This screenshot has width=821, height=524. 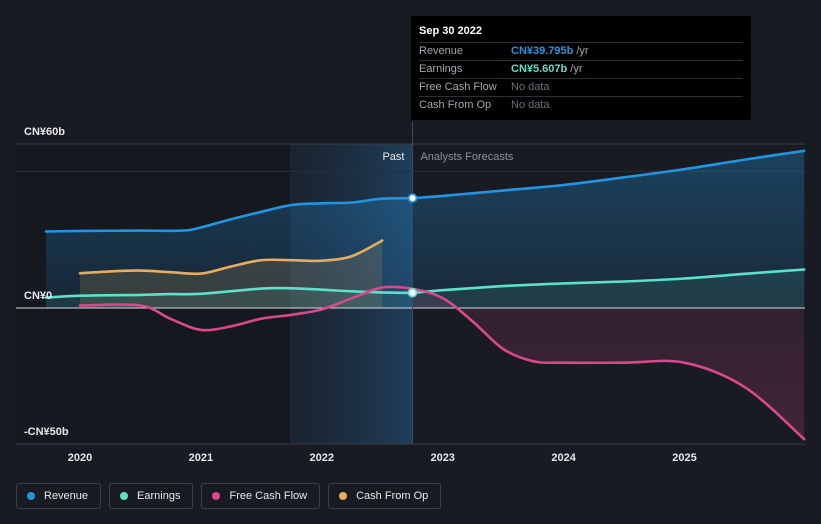 What do you see at coordinates (442, 458) in the screenshot?
I see `x-tick-label: 2023` at bounding box center [442, 458].